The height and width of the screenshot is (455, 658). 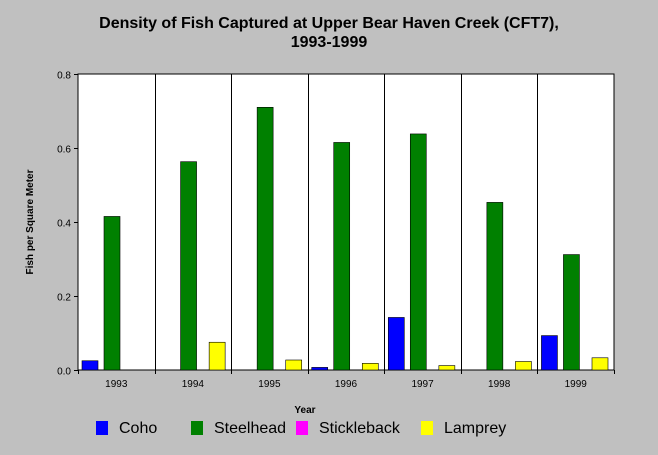 What do you see at coordinates (359, 428) in the screenshot?
I see `legend-label: Stickleback` at bounding box center [359, 428].